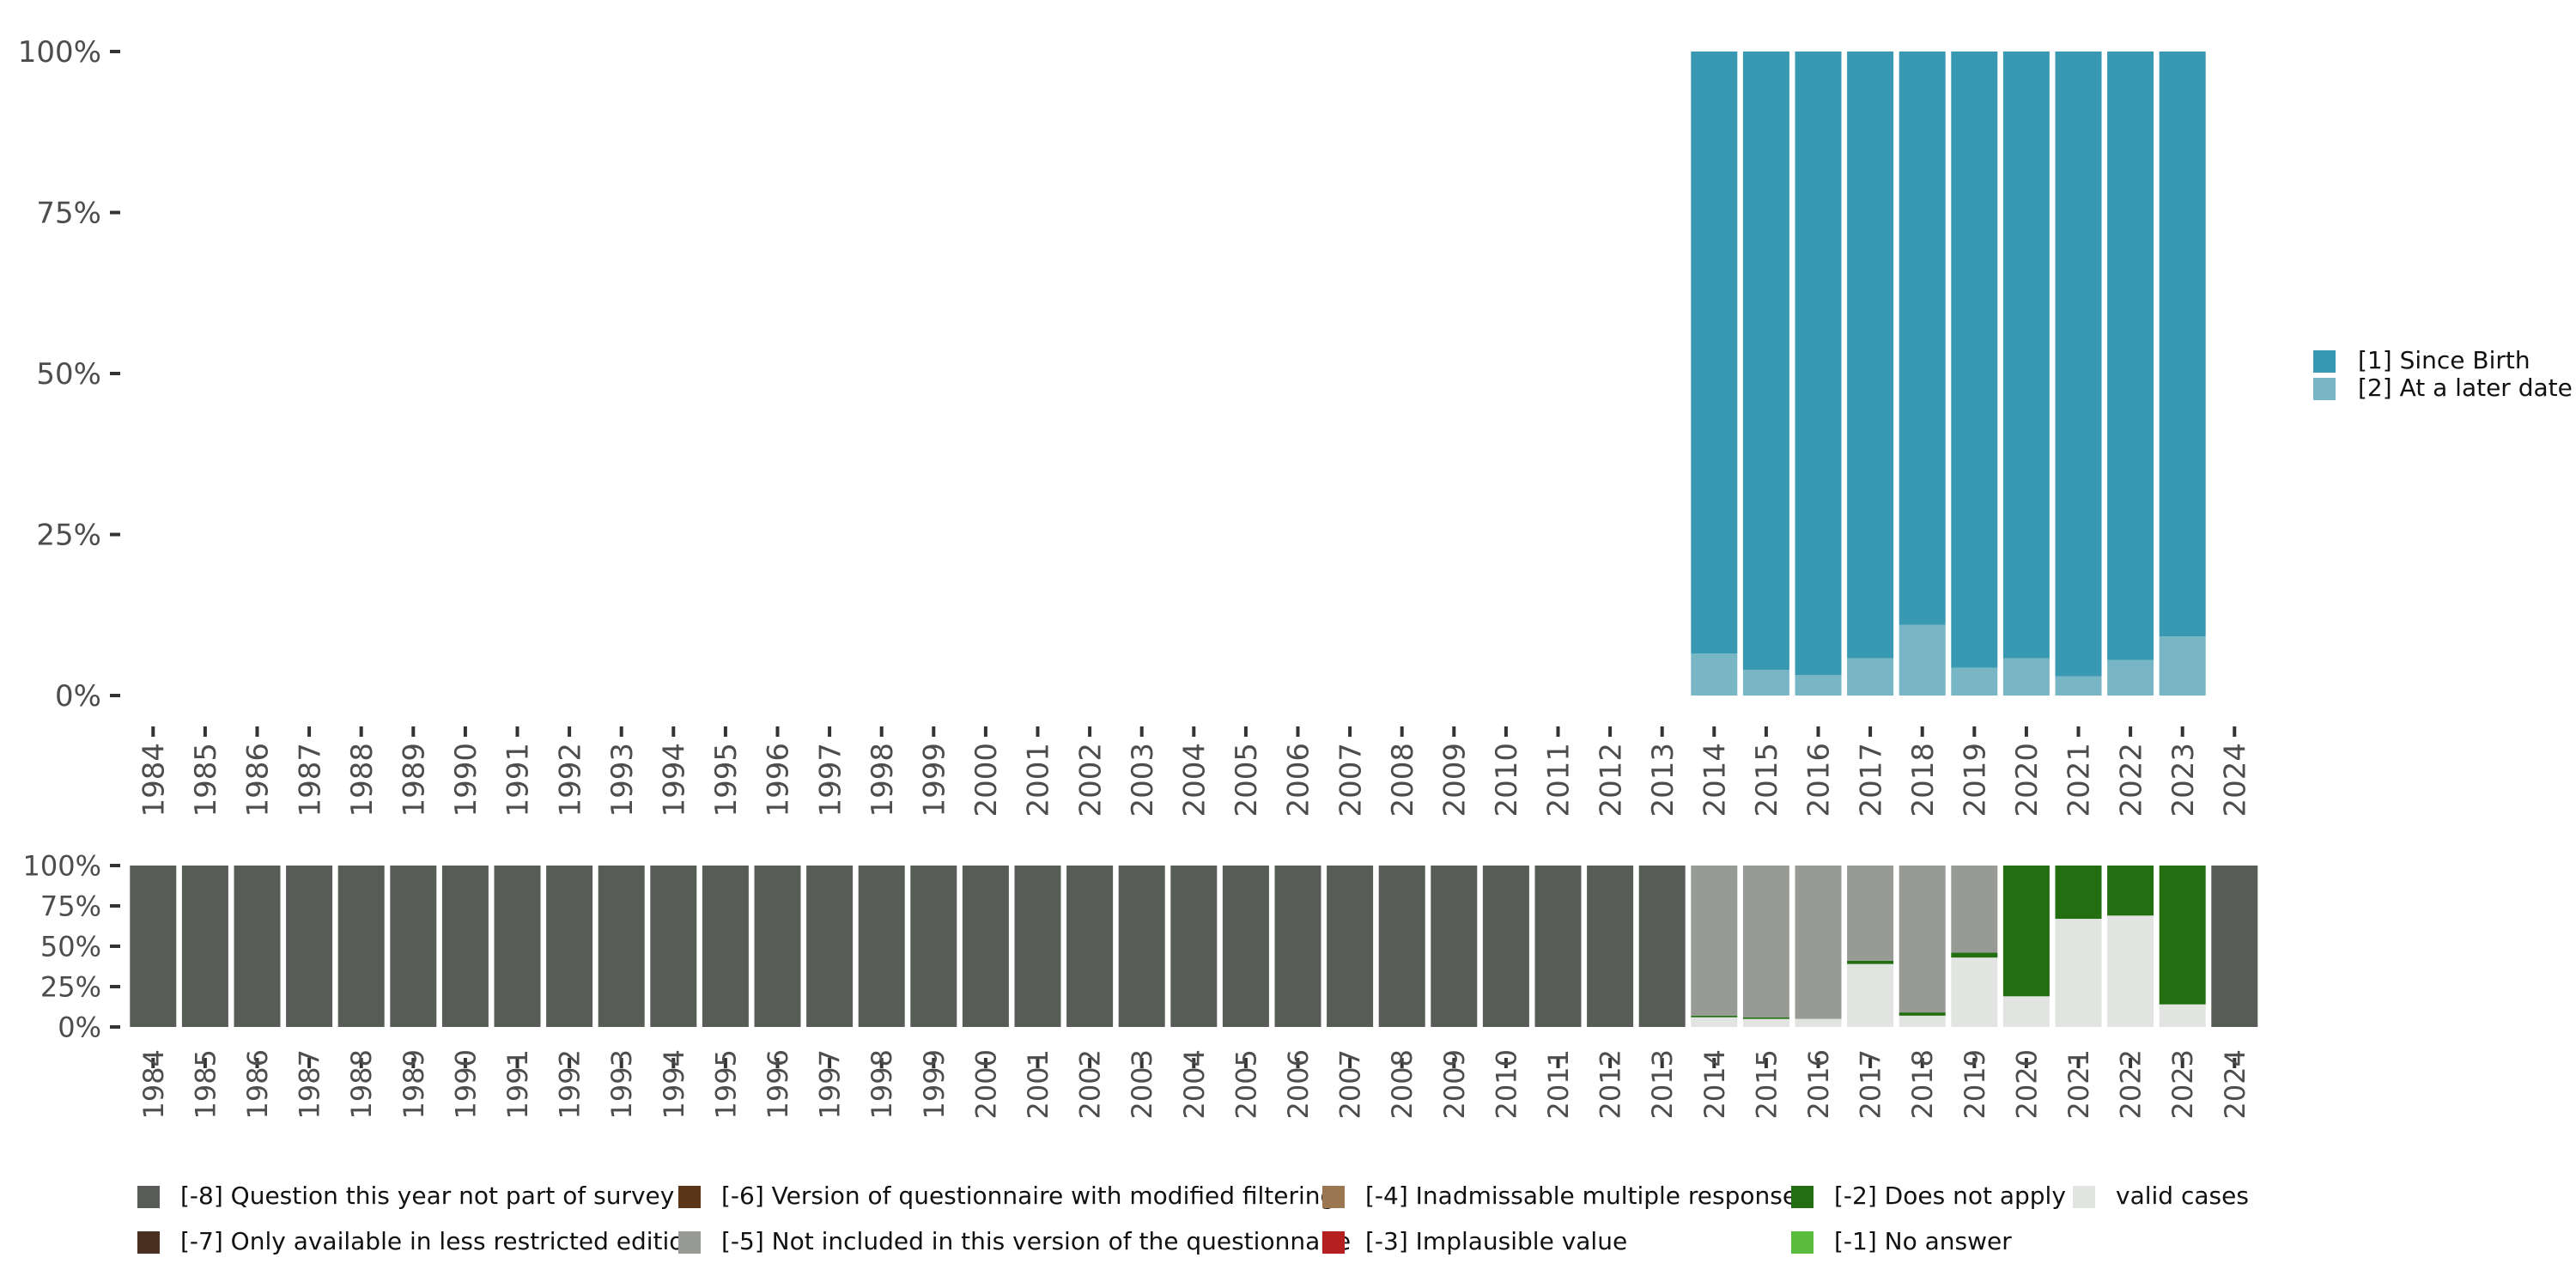  What do you see at coordinates (985, 1084) in the screenshot?
I see `x-tick-label: 2000` at bounding box center [985, 1084].